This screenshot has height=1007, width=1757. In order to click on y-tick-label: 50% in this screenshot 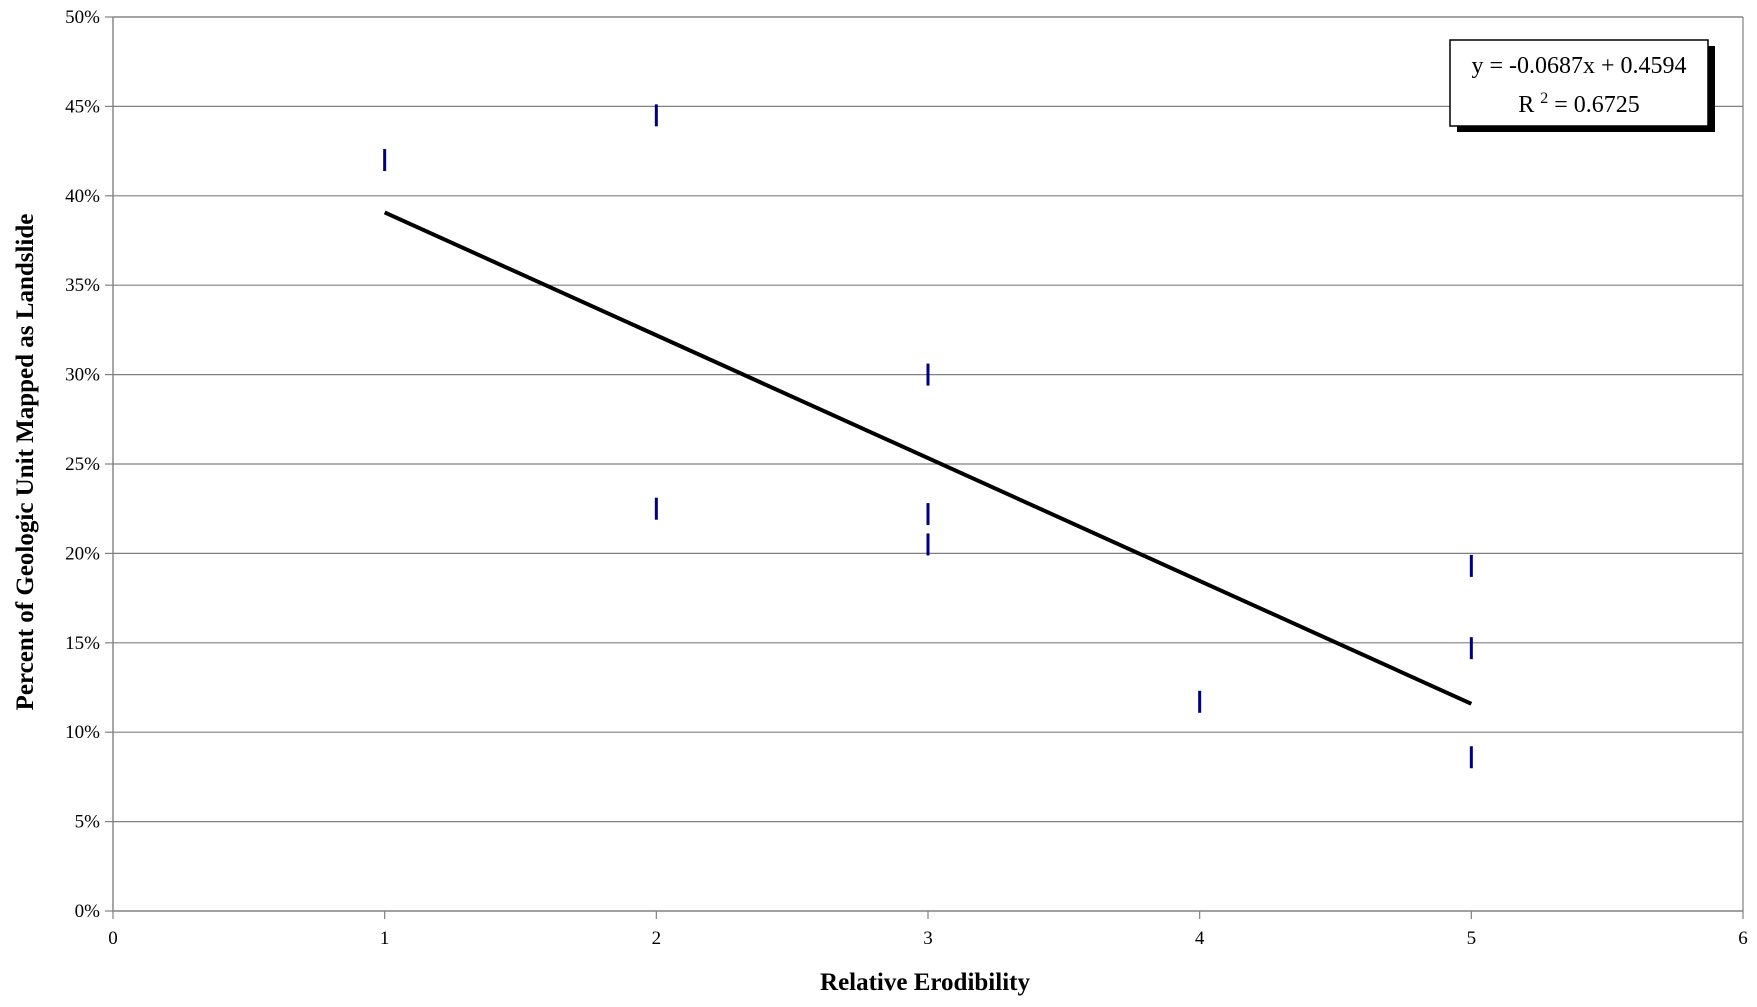, I will do `click(82, 17)`.